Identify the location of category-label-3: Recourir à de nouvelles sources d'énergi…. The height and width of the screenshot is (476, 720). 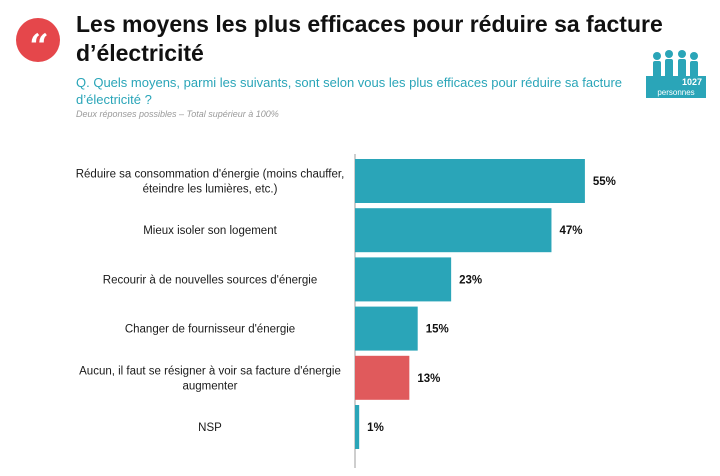
(210, 280).